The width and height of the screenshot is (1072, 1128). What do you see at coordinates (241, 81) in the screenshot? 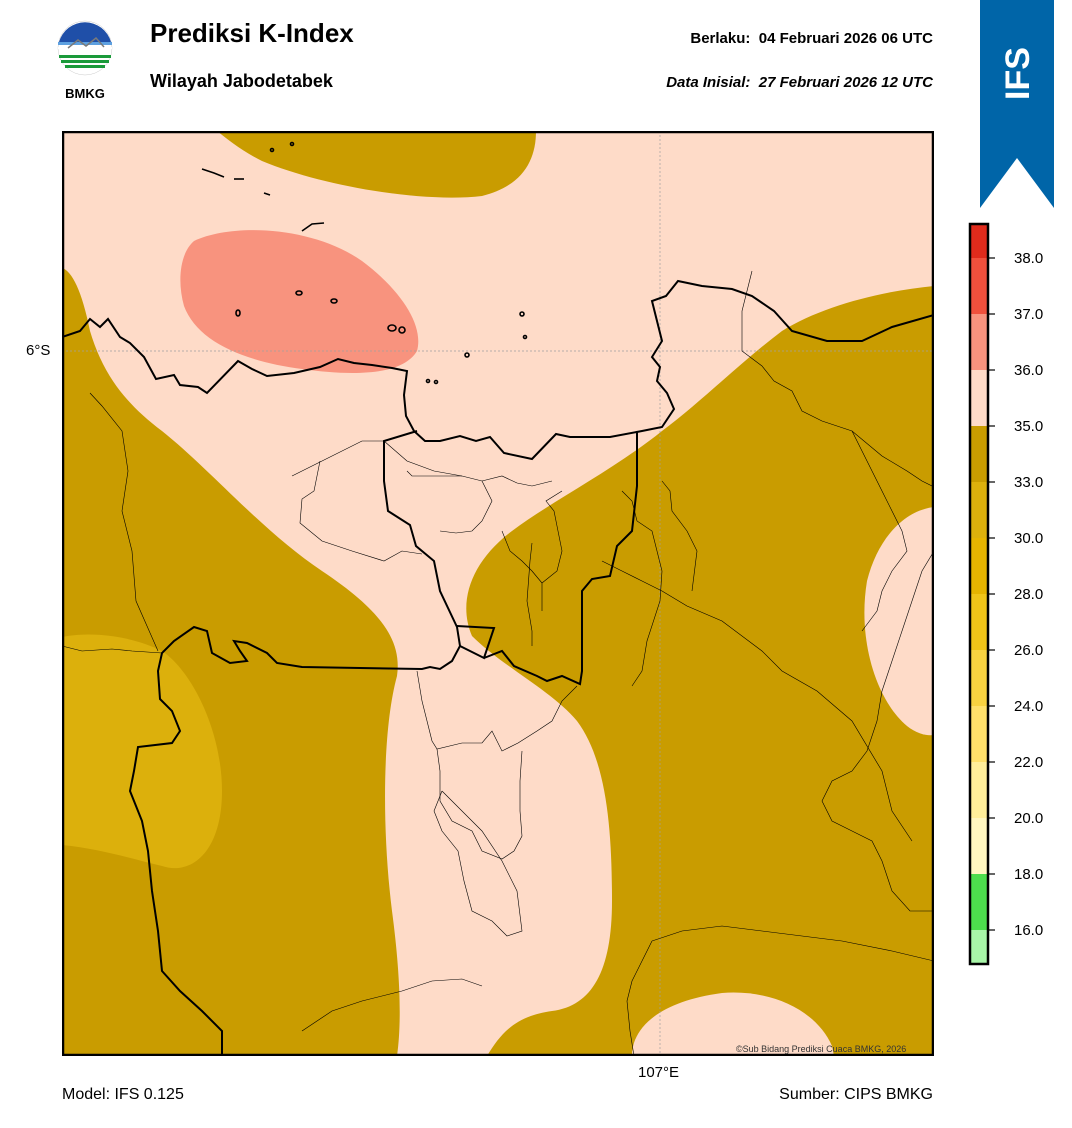
I see `map-subtitle: Wilayah Jabodetabek` at bounding box center [241, 81].